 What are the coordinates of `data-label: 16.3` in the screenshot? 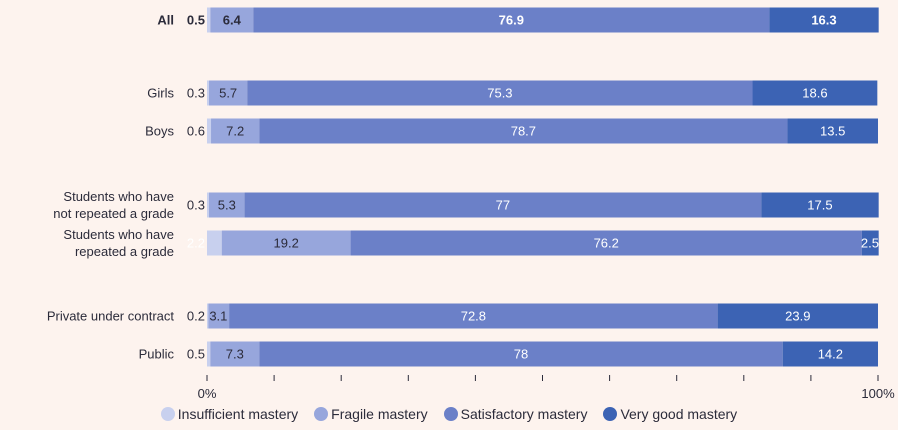 It's located at (823, 20).